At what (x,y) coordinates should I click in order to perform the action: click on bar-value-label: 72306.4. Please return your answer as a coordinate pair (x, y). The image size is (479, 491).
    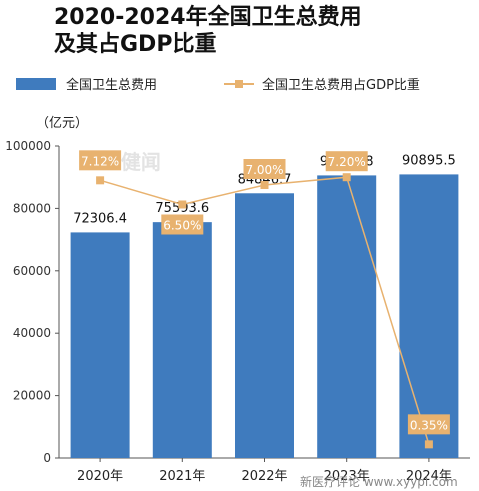
    Looking at the image, I should click on (100, 218).